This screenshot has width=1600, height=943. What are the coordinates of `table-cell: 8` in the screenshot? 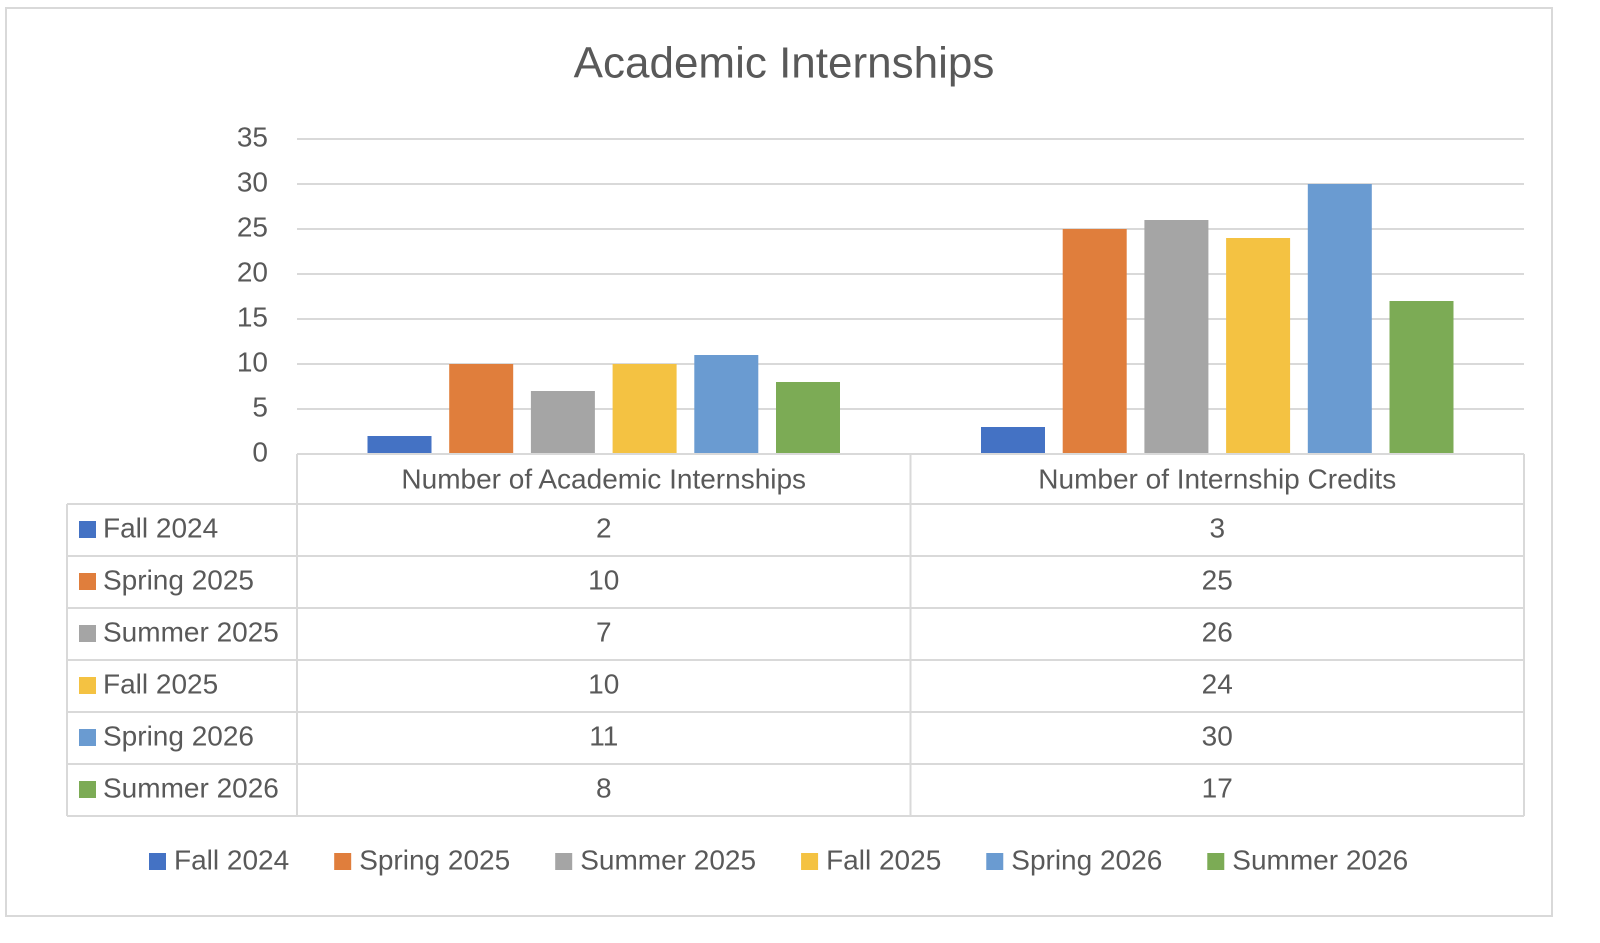 It's located at (604, 787).